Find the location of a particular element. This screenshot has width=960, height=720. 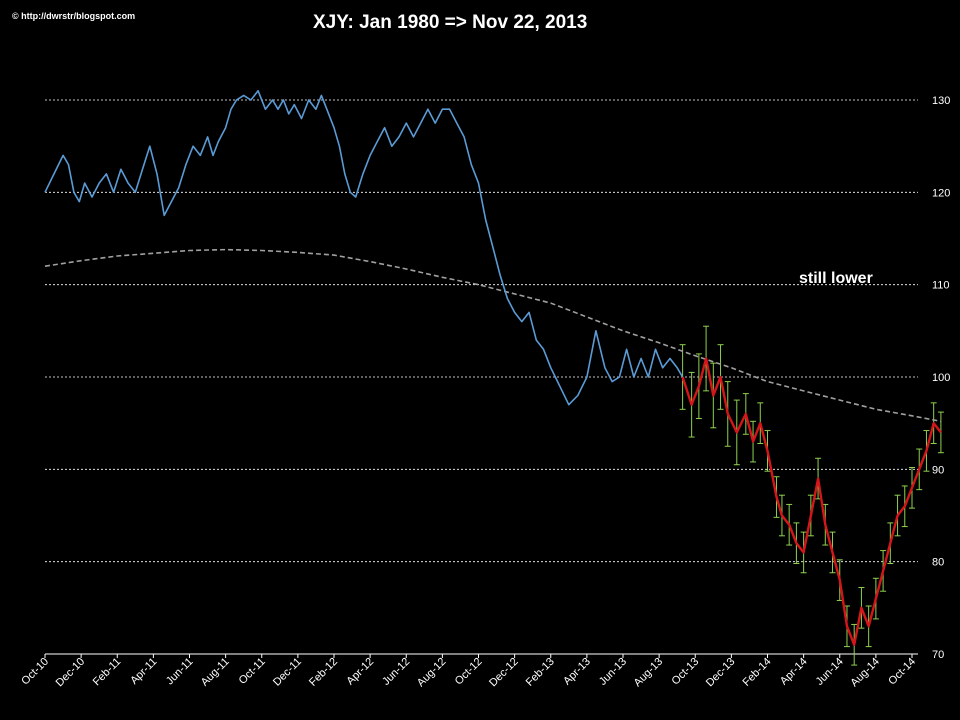

x-tick-label: Dec-12 is located at coordinates (504, 673).